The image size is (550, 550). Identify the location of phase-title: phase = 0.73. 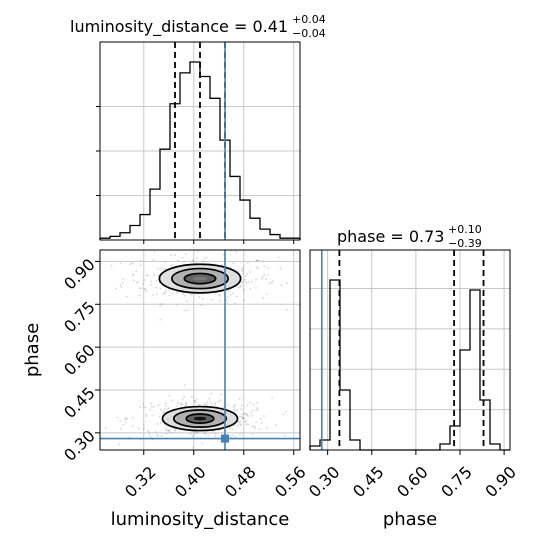
(390, 236).